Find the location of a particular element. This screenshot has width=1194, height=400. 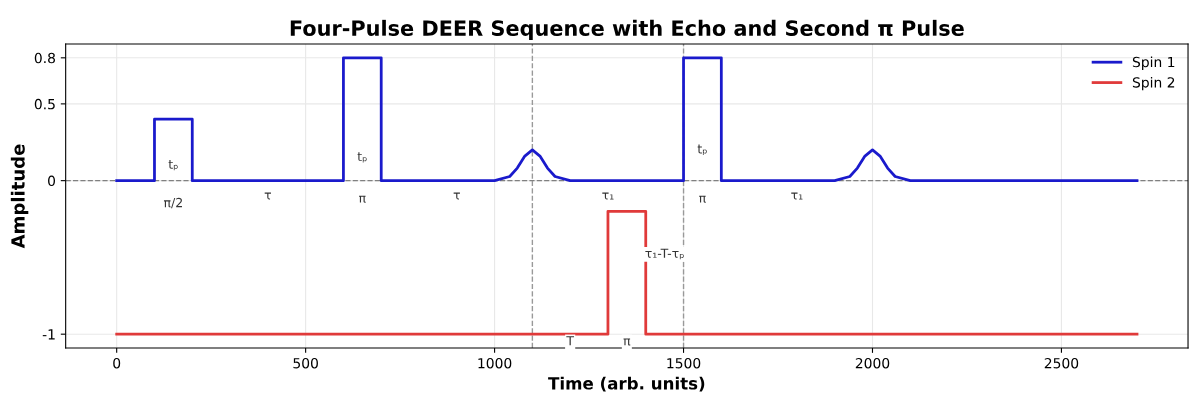

annotation: τ₁-T-τₚ is located at coordinates (664, 254).